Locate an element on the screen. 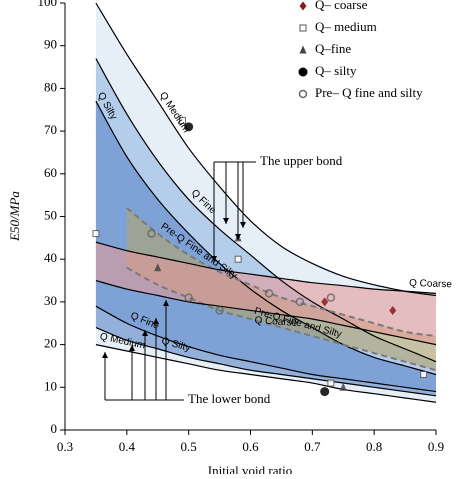 This screenshot has height=479, width=474. x-tick-label: 0.3 is located at coordinates (65, 446).